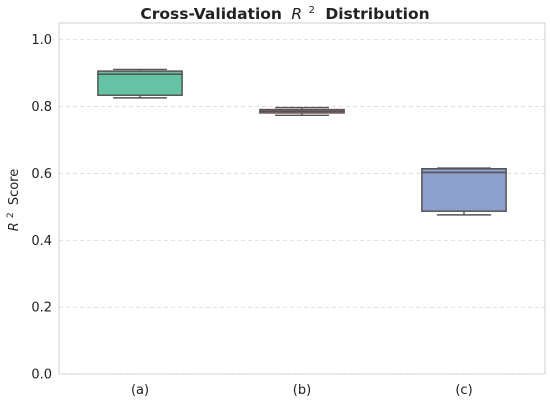  What do you see at coordinates (312, 10) in the screenshot?
I see `title-math-exp: 2` at bounding box center [312, 10].